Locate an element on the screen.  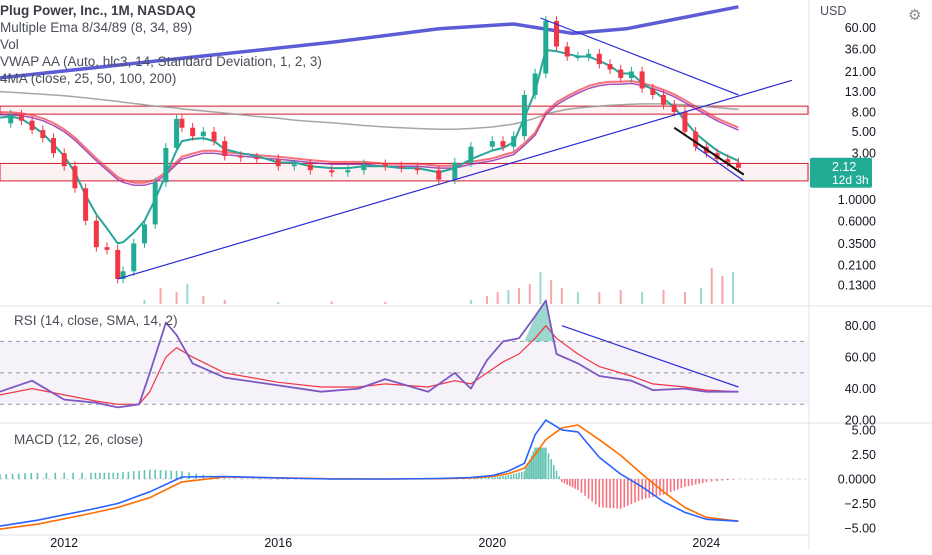
rsi-tick-label: 20.00 is located at coordinates (860, 421).